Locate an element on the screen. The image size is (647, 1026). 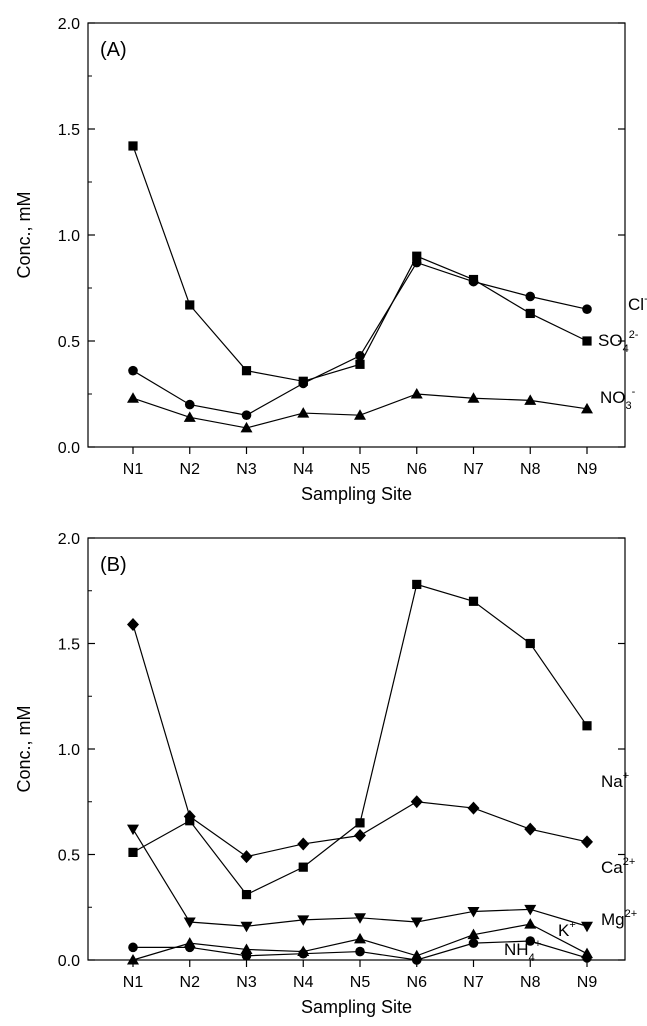
series-Cl-: Cl- is located at coordinates (387, 339).